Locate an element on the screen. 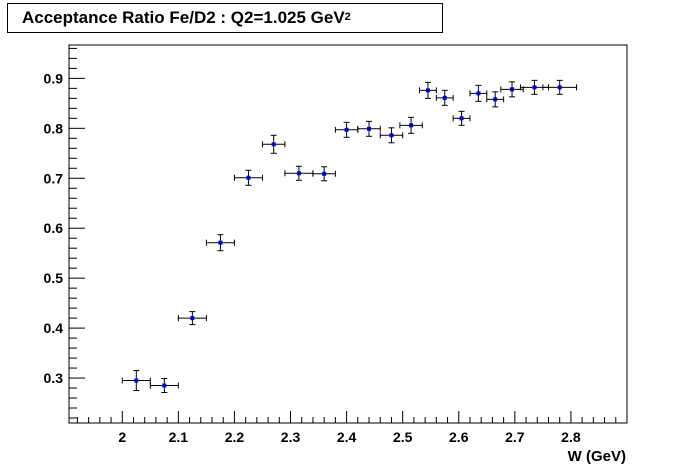  x-tick-label: 2.1 is located at coordinates (179, 437).